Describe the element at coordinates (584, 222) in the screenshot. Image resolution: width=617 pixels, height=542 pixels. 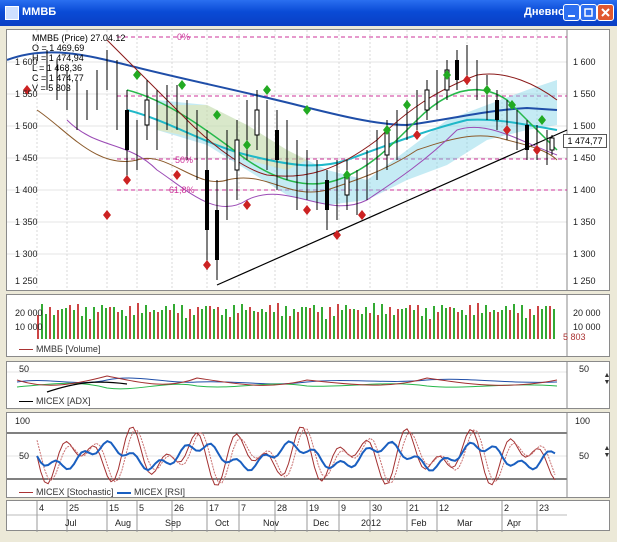
I see `right-axis-1350: 1 350` at that location.